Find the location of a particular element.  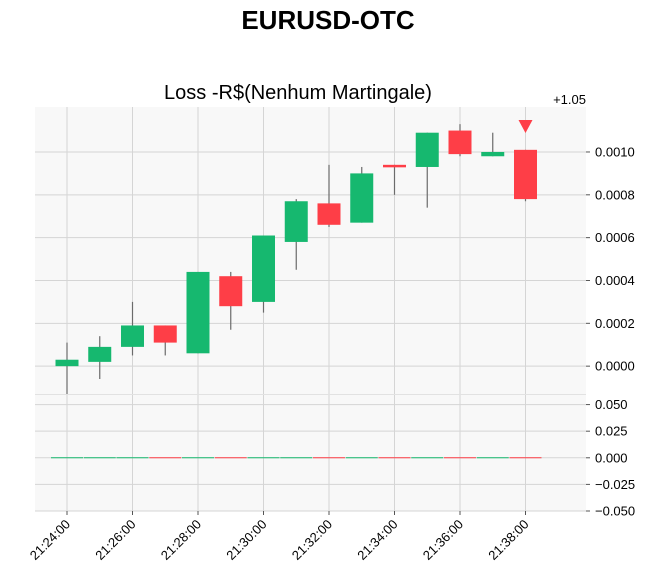

volume-tick-label: −0.025 is located at coordinates (615, 484).